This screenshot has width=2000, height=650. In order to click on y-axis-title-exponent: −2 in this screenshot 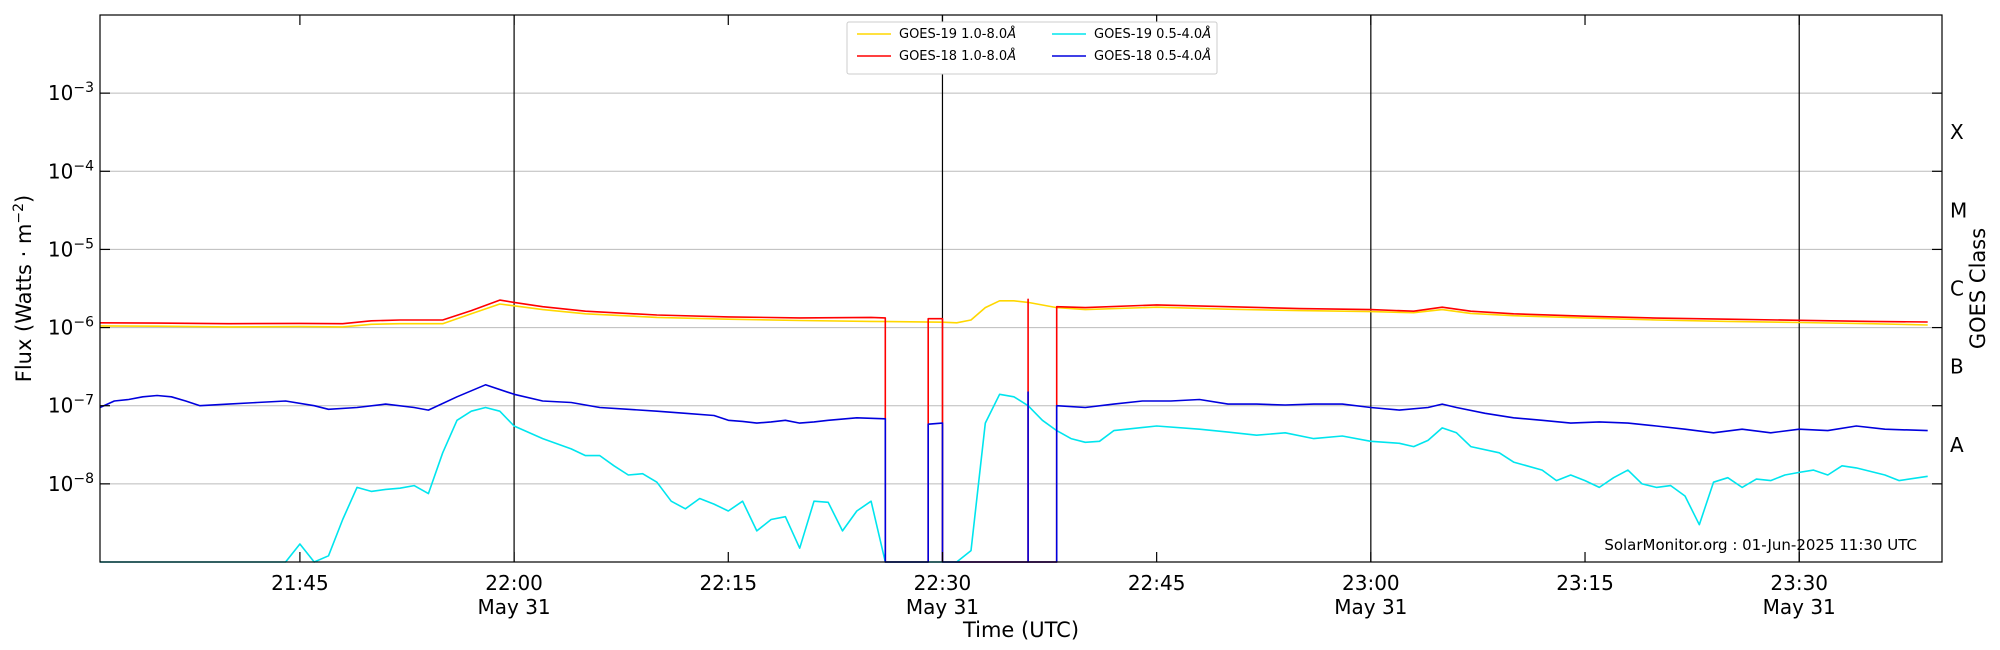, I will do `click(19, 213)`.